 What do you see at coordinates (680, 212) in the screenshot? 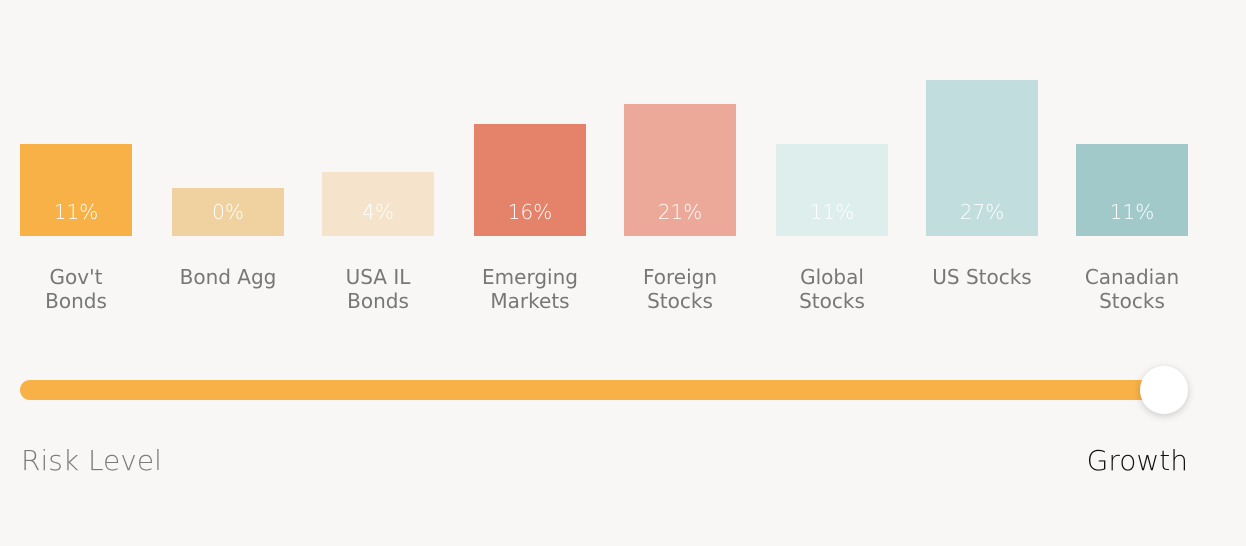
I see `bar-value-label: 21%` at bounding box center [680, 212].